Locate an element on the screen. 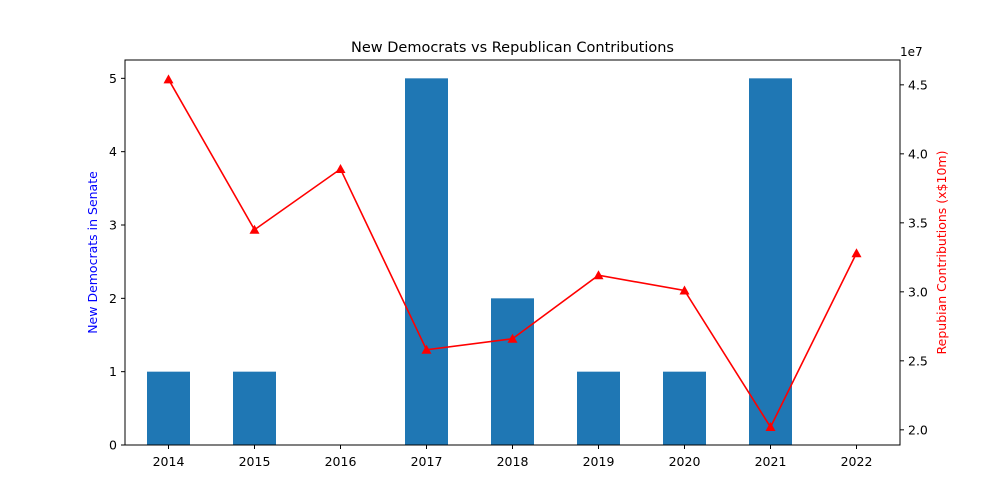  left-tick-label-2: 2 is located at coordinates (113, 298).